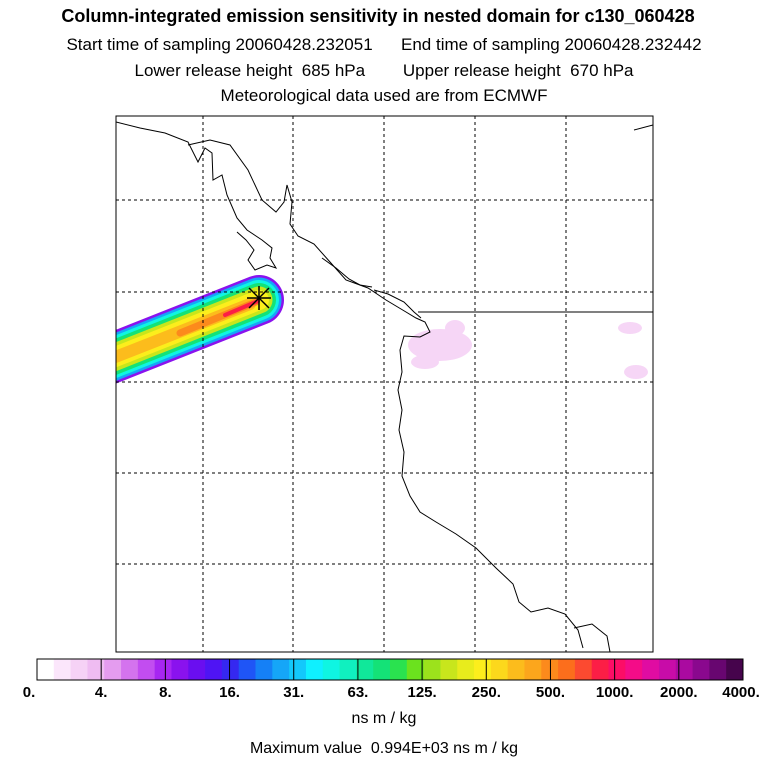 This screenshot has height=768, width=768. What do you see at coordinates (250, 70) in the screenshot?
I see `lower-height-label: Lower release height 685 hPa` at bounding box center [250, 70].